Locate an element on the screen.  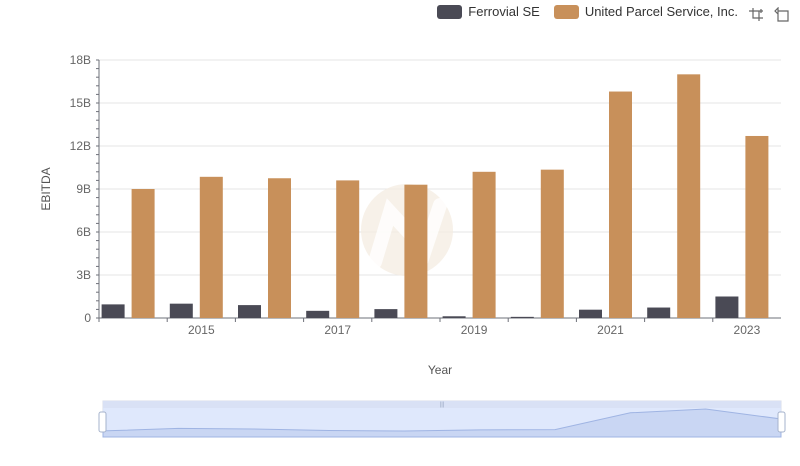
y-tick-label: 0 is located at coordinates (87, 318).